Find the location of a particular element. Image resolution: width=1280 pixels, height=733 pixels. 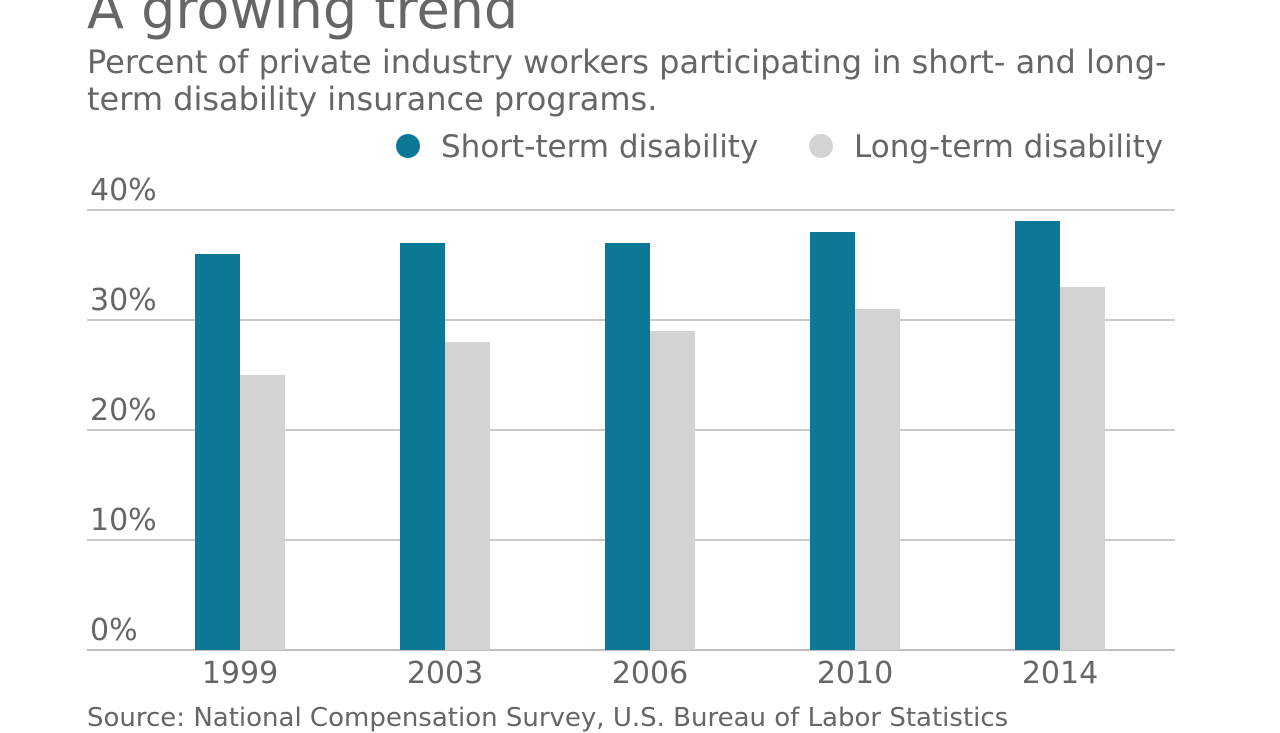

x-tick-label: 2003 is located at coordinates (445, 673).